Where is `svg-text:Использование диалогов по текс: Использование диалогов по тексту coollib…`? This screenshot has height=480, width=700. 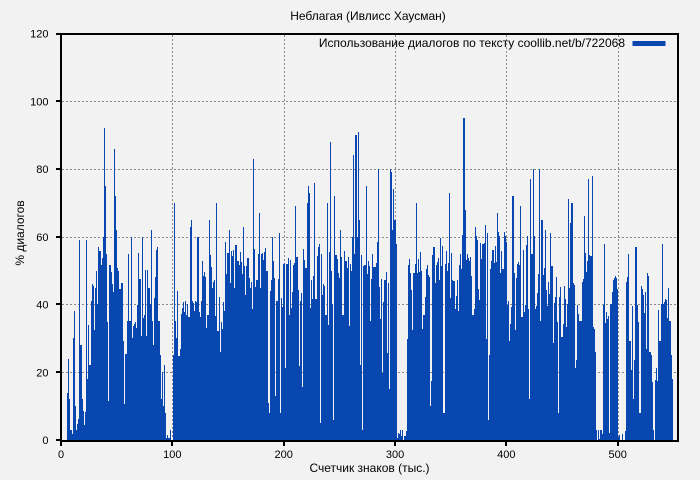 svg-text:Использование диалогов по текс: Использование диалогов по тексту coollib… is located at coordinates (472, 43).